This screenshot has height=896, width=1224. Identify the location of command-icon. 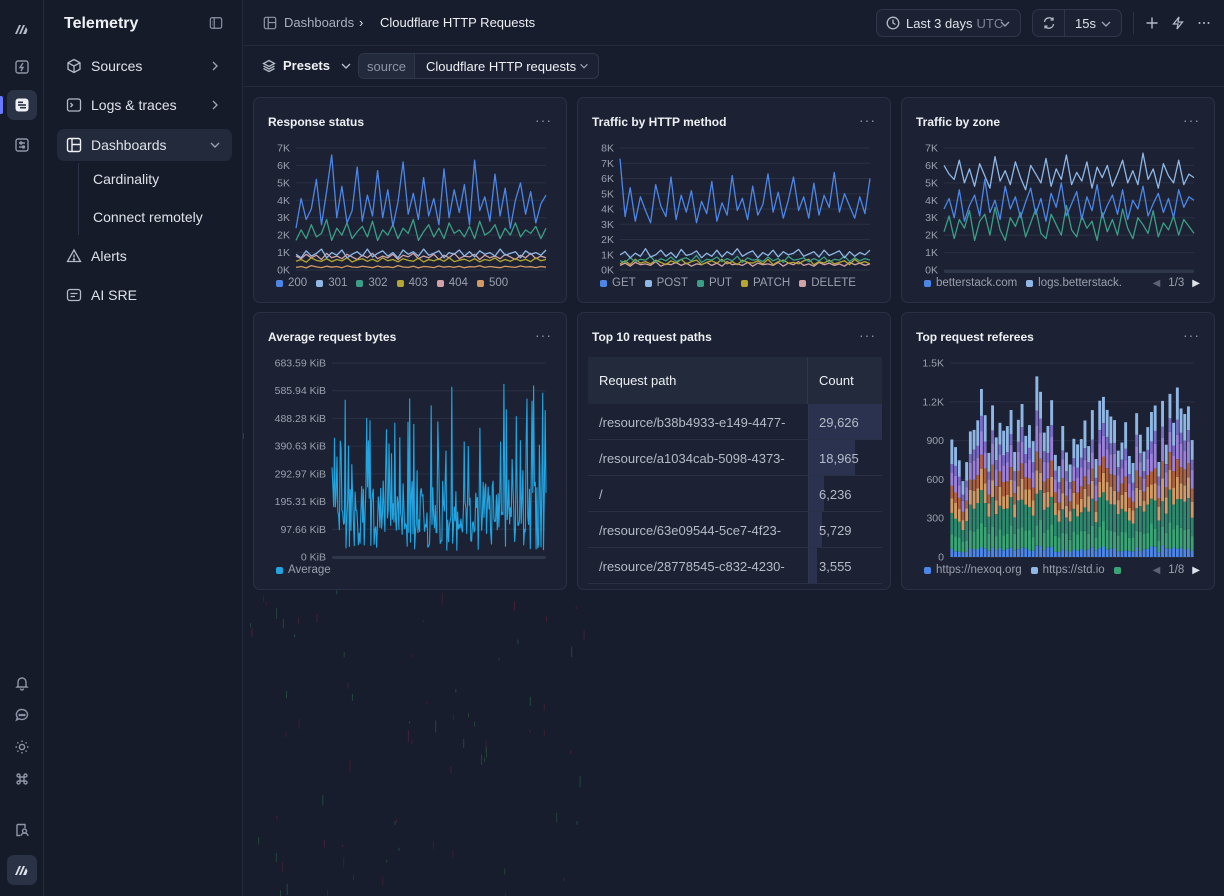
(22, 779).